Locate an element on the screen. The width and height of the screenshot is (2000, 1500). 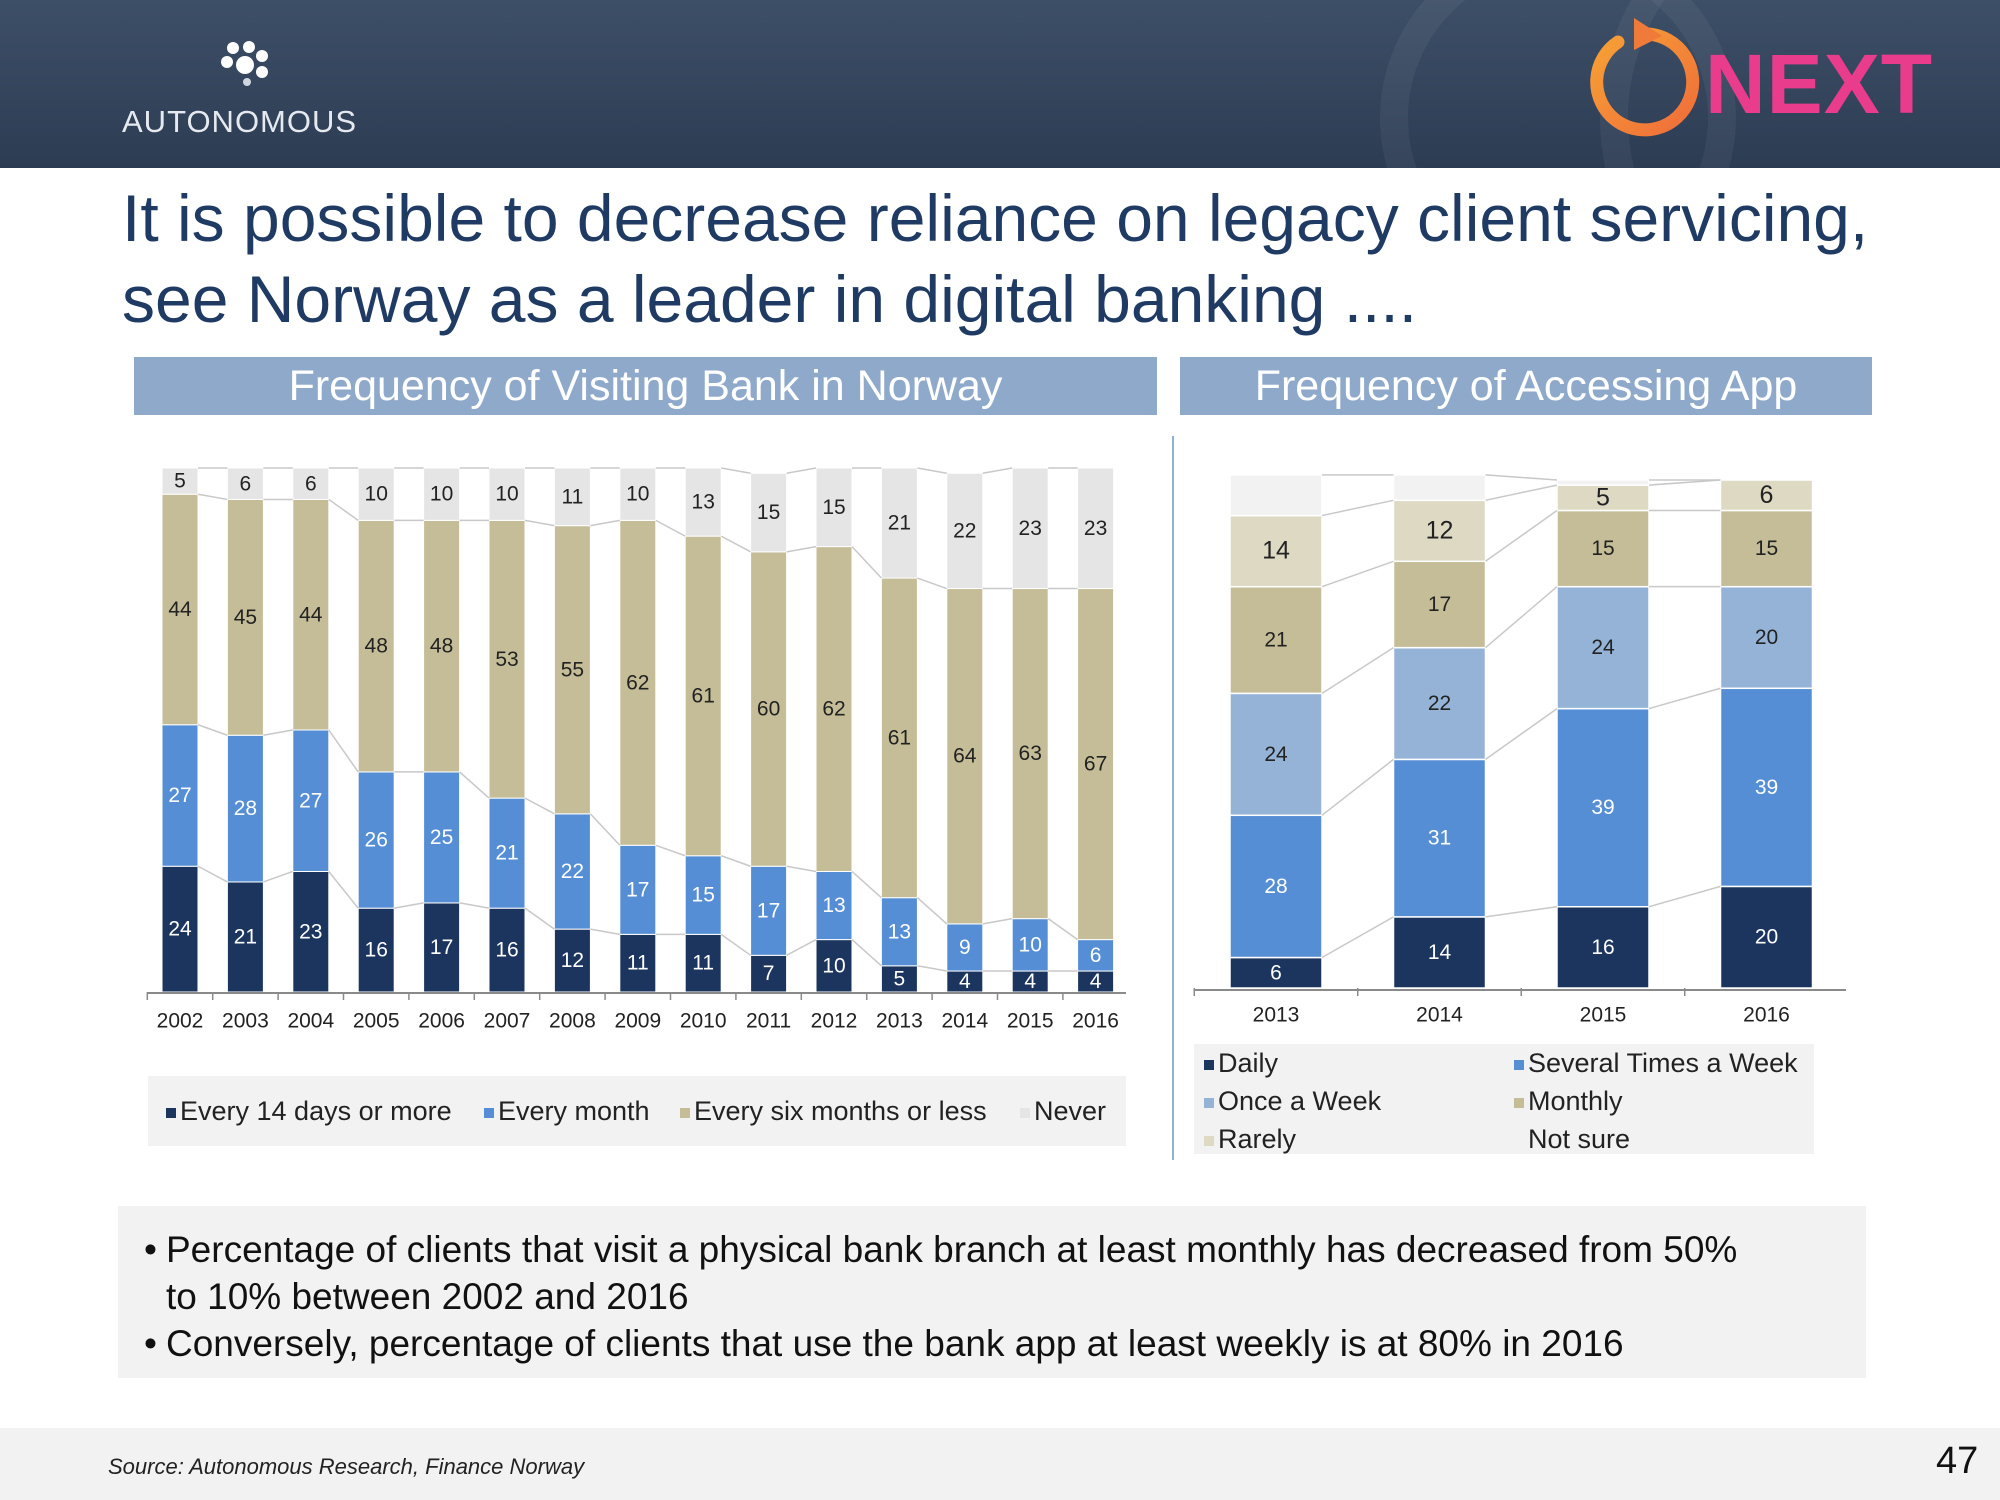
x-tick-label: 2011 is located at coordinates (768, 1021).